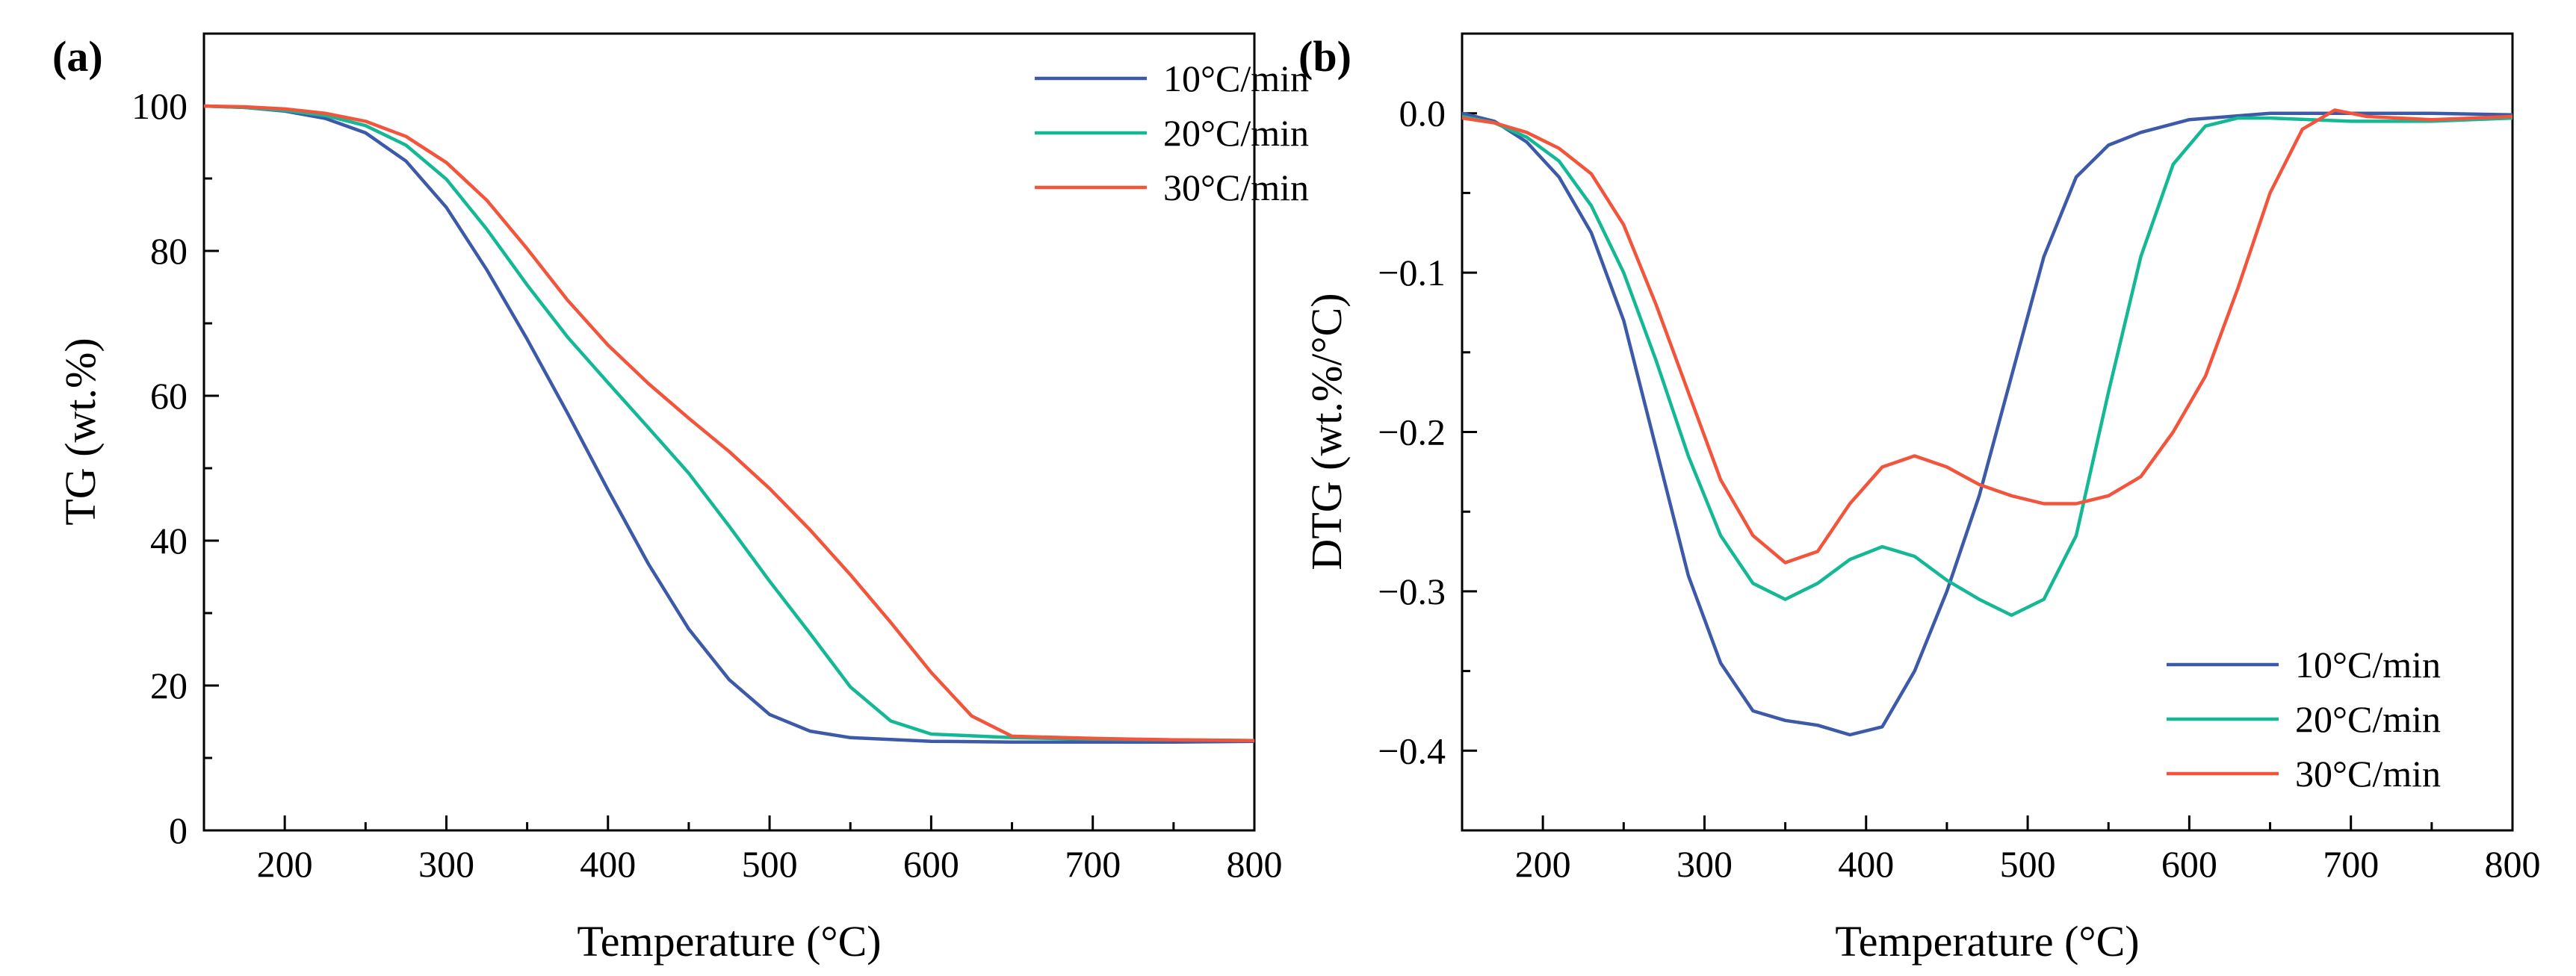  Describe the element at coordinates (169, 541) in the screenshot. I see `y-tick-label: 40` at that location.